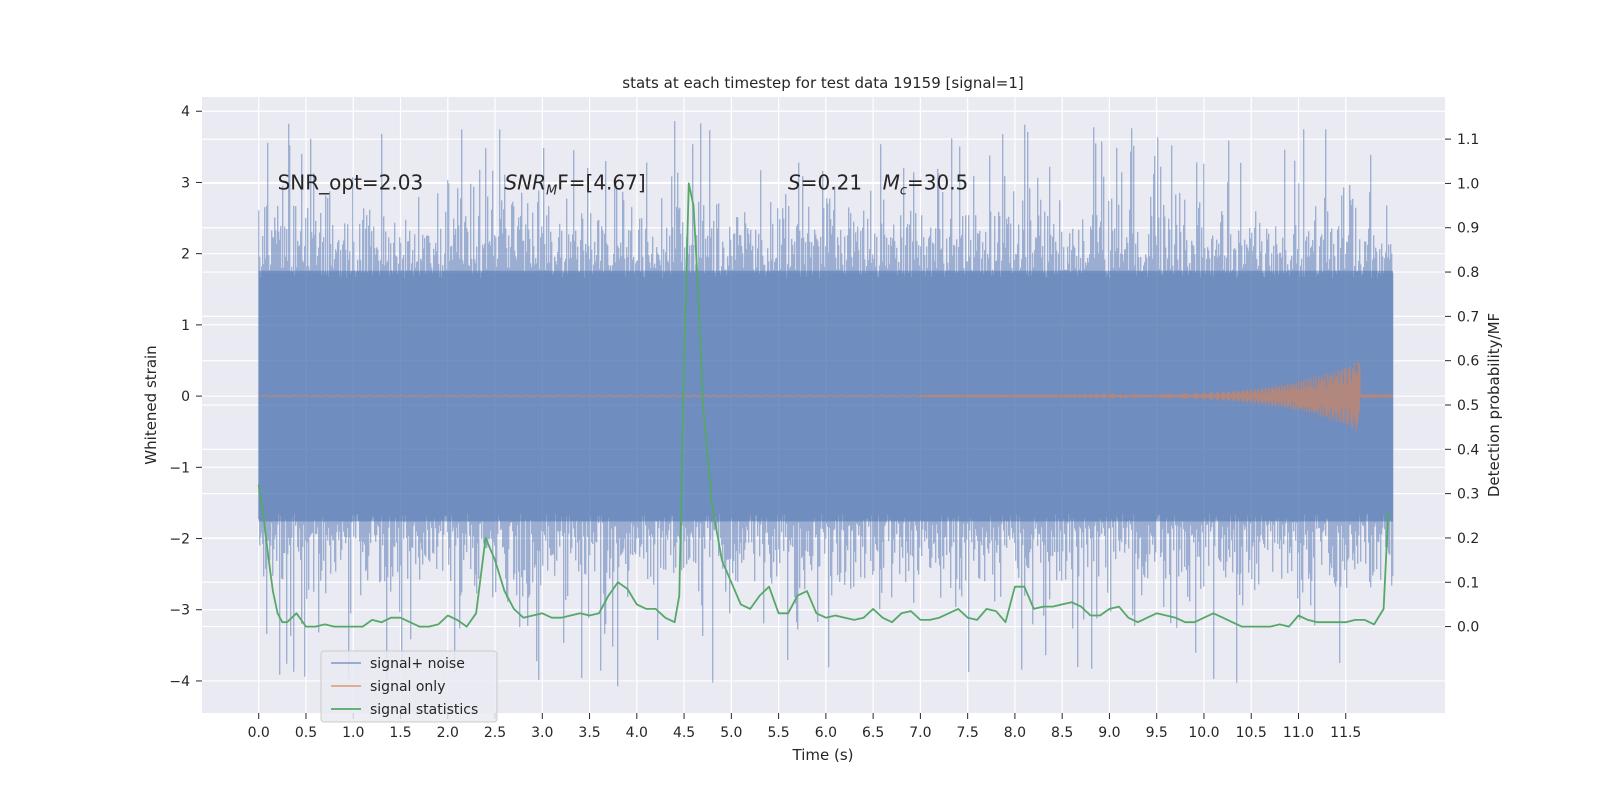  Describe the element at coordinates (495, 733) in the screenshot. I see `x-tick-label: 2.5` at that location.